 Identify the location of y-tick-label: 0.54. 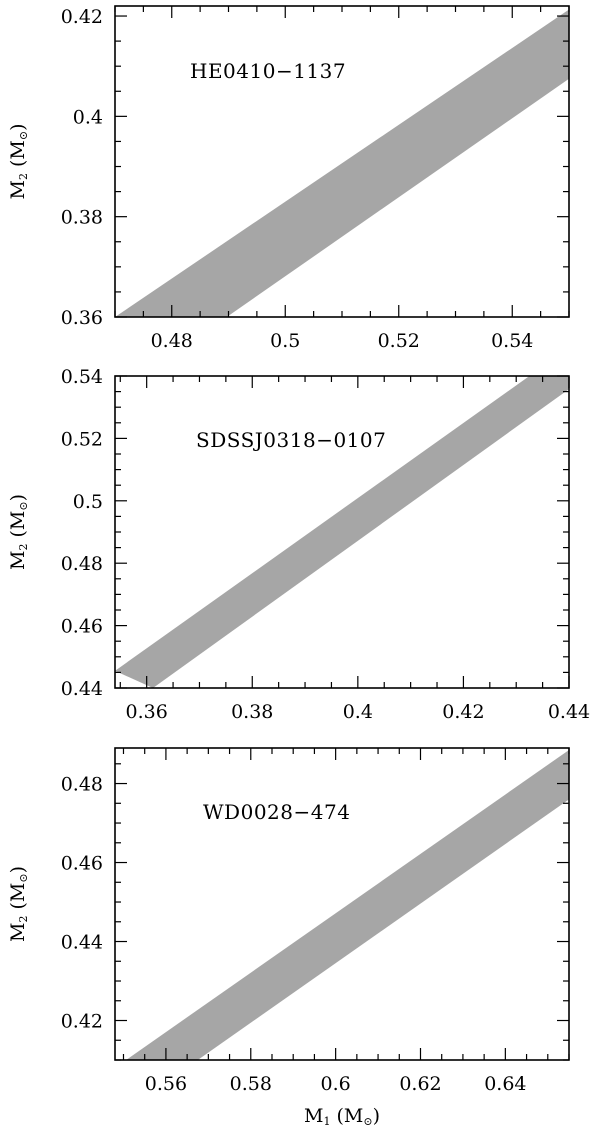
(82, 377).